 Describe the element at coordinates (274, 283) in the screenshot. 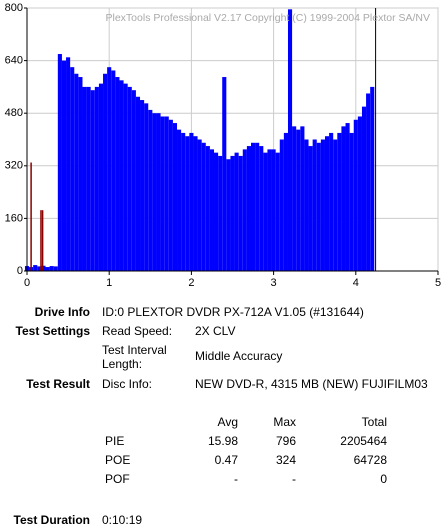

I see `x-tick-label: 3` at that location.